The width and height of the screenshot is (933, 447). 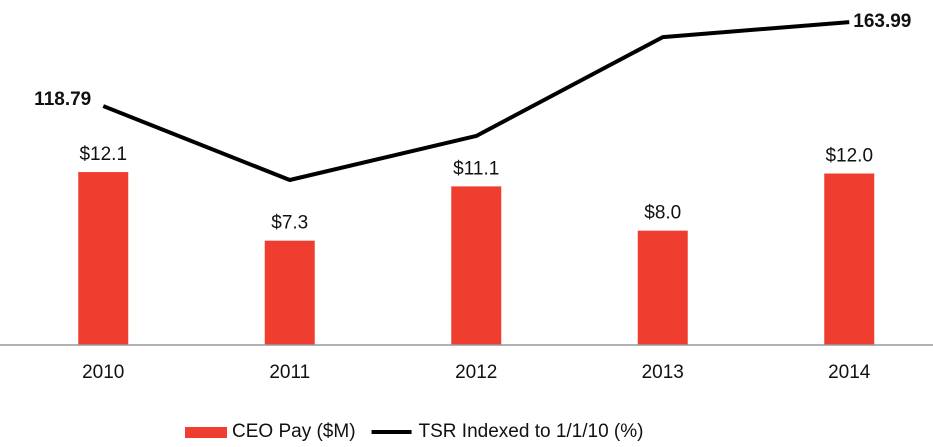 What do you see at coordinates (289, 223) in the screenshot?
I see `bar-value-label: $7.3` at bounding box center [289, 223].